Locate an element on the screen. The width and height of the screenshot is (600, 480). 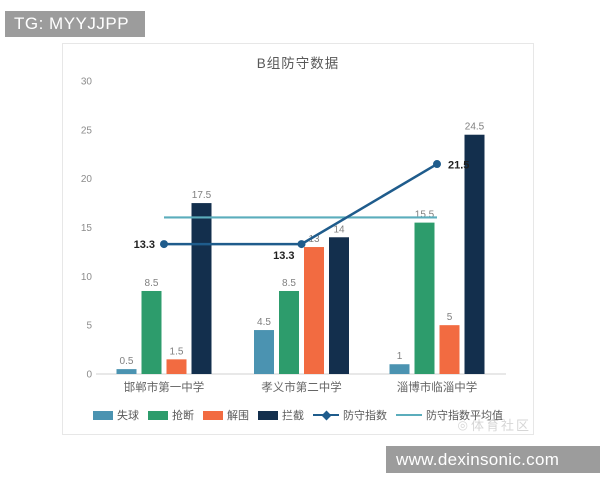
bar-label-conceded-c0: 0.5 is located at coordinates (127, 361).